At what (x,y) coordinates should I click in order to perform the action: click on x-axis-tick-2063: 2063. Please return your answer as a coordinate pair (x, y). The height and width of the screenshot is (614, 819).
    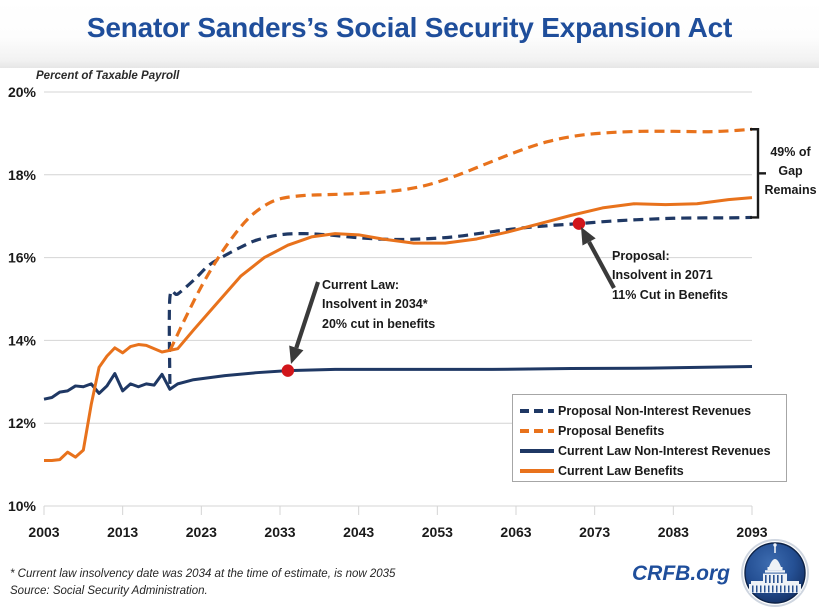
    Looking at the image, I should click on (515, 532).